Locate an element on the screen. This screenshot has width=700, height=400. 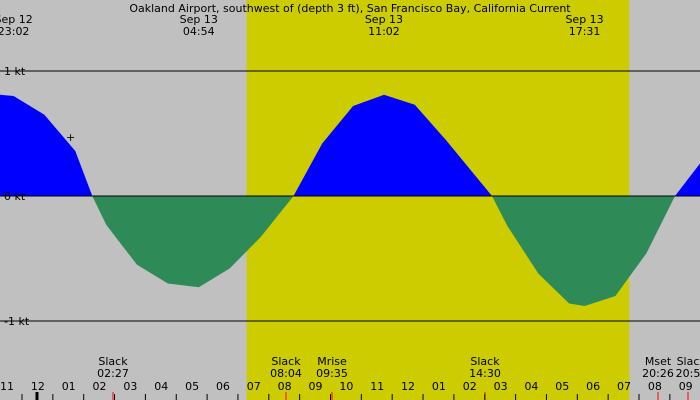
peak-date-label: Sep 12 is located at coordinates (16, 19).